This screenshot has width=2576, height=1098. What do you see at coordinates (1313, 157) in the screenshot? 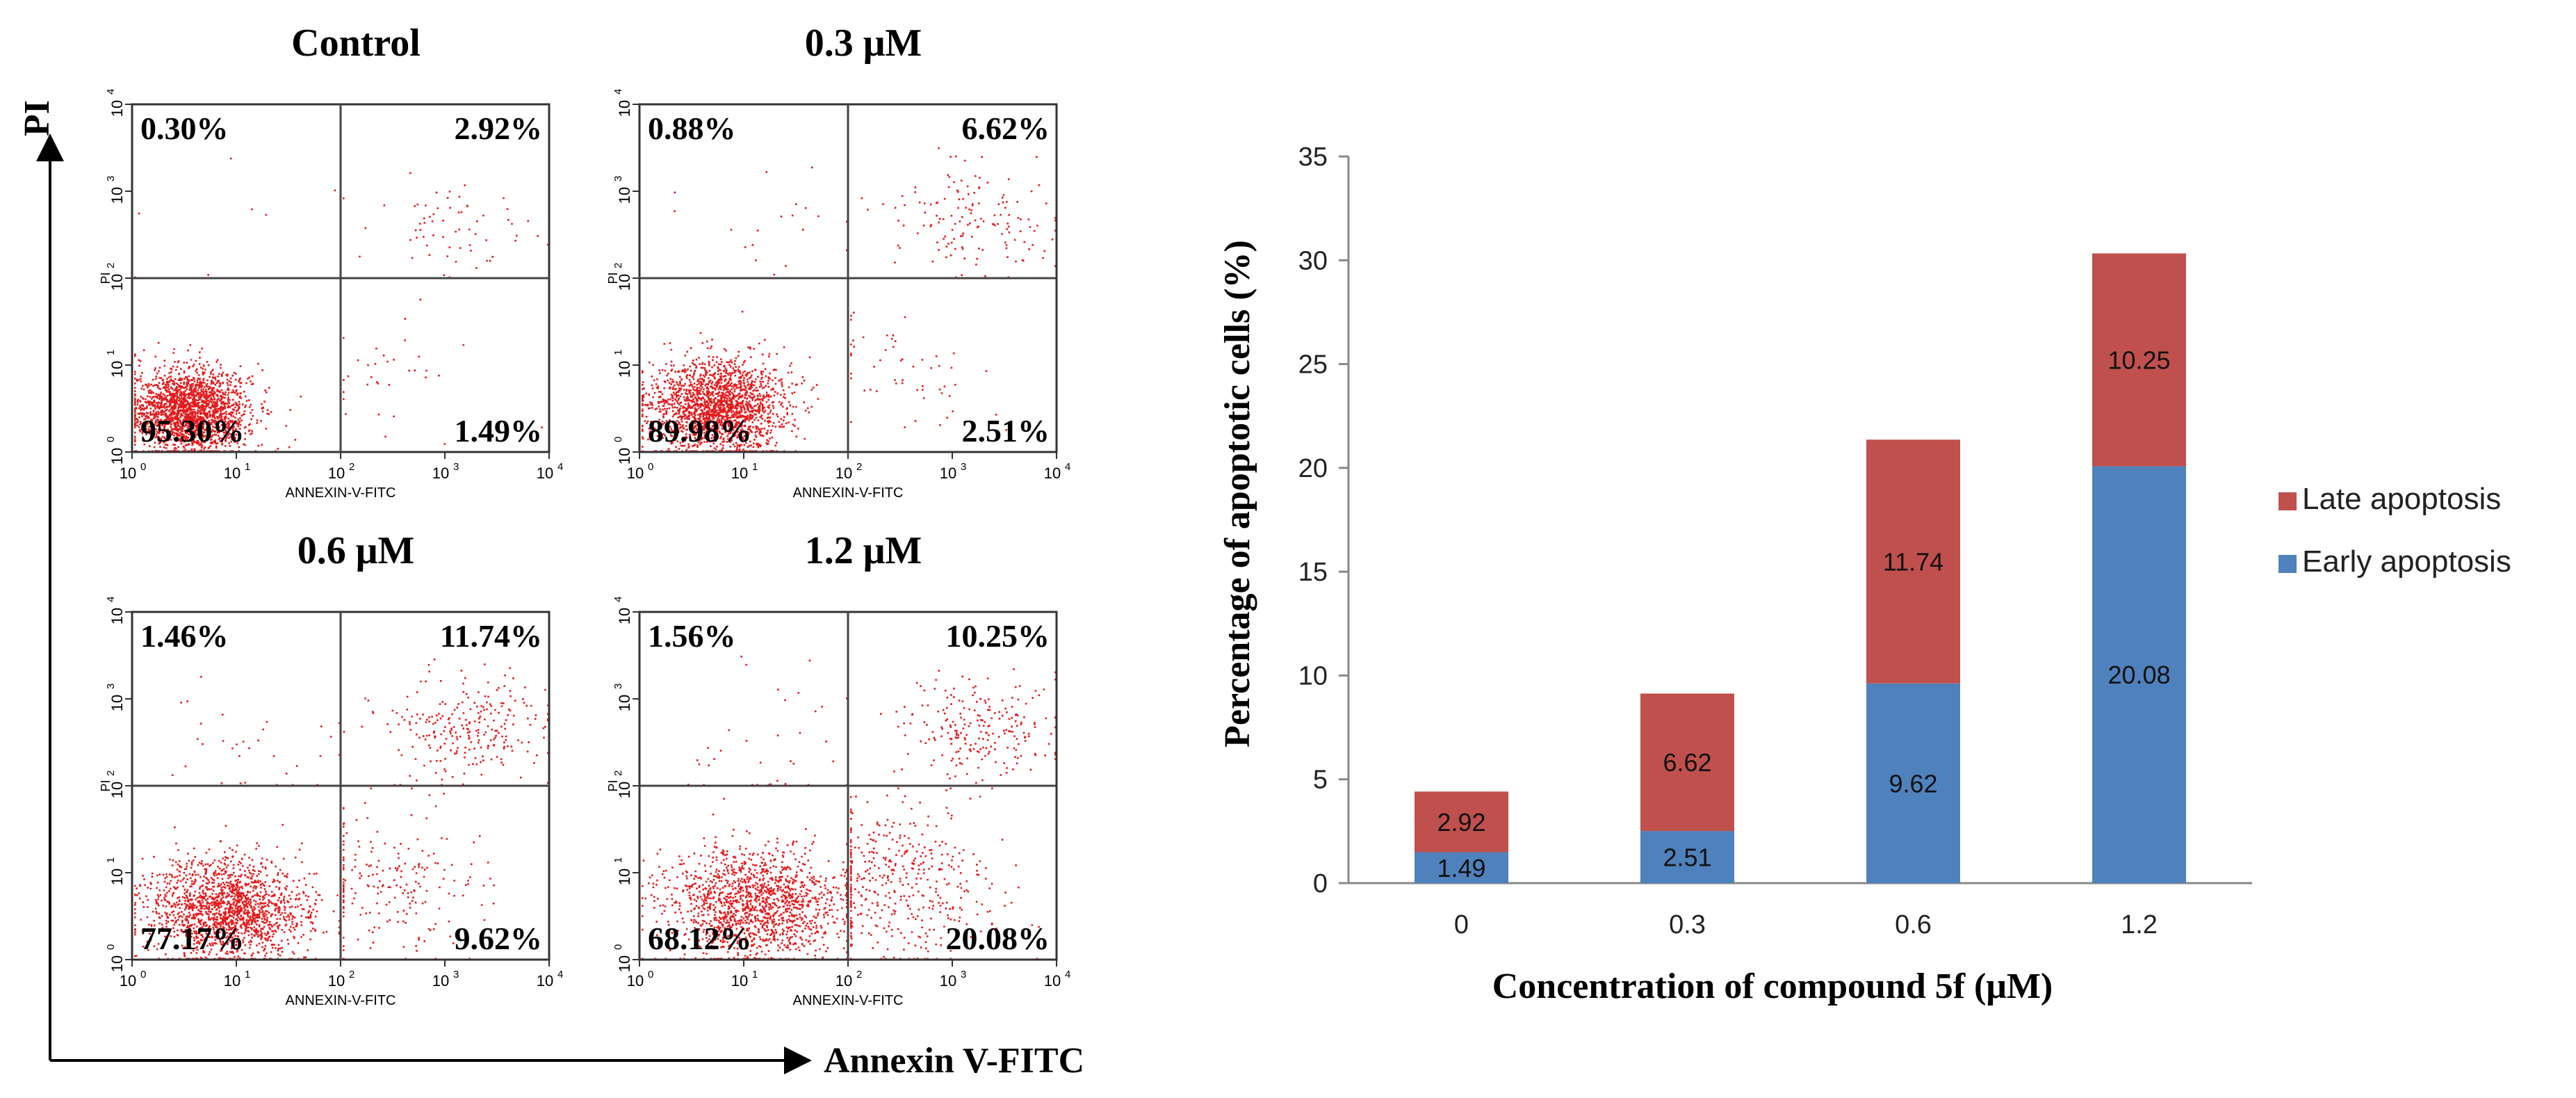
I see `bar-y-tick-label: 35` at bounding box center [1313, 157].